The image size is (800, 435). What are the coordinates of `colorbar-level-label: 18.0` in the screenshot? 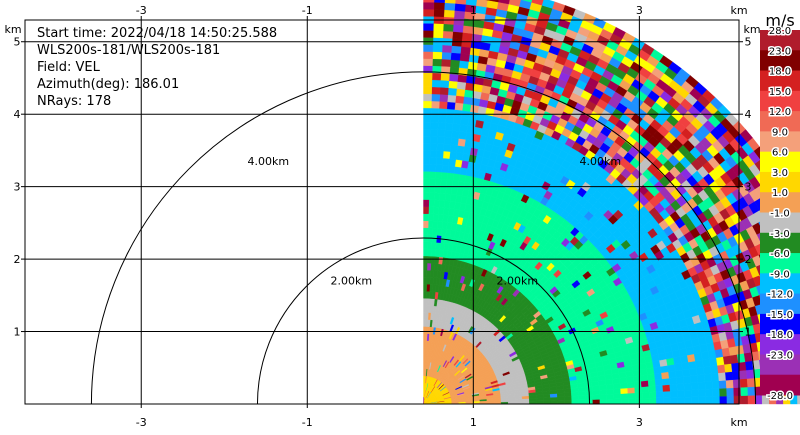 It's located at (780, 72).